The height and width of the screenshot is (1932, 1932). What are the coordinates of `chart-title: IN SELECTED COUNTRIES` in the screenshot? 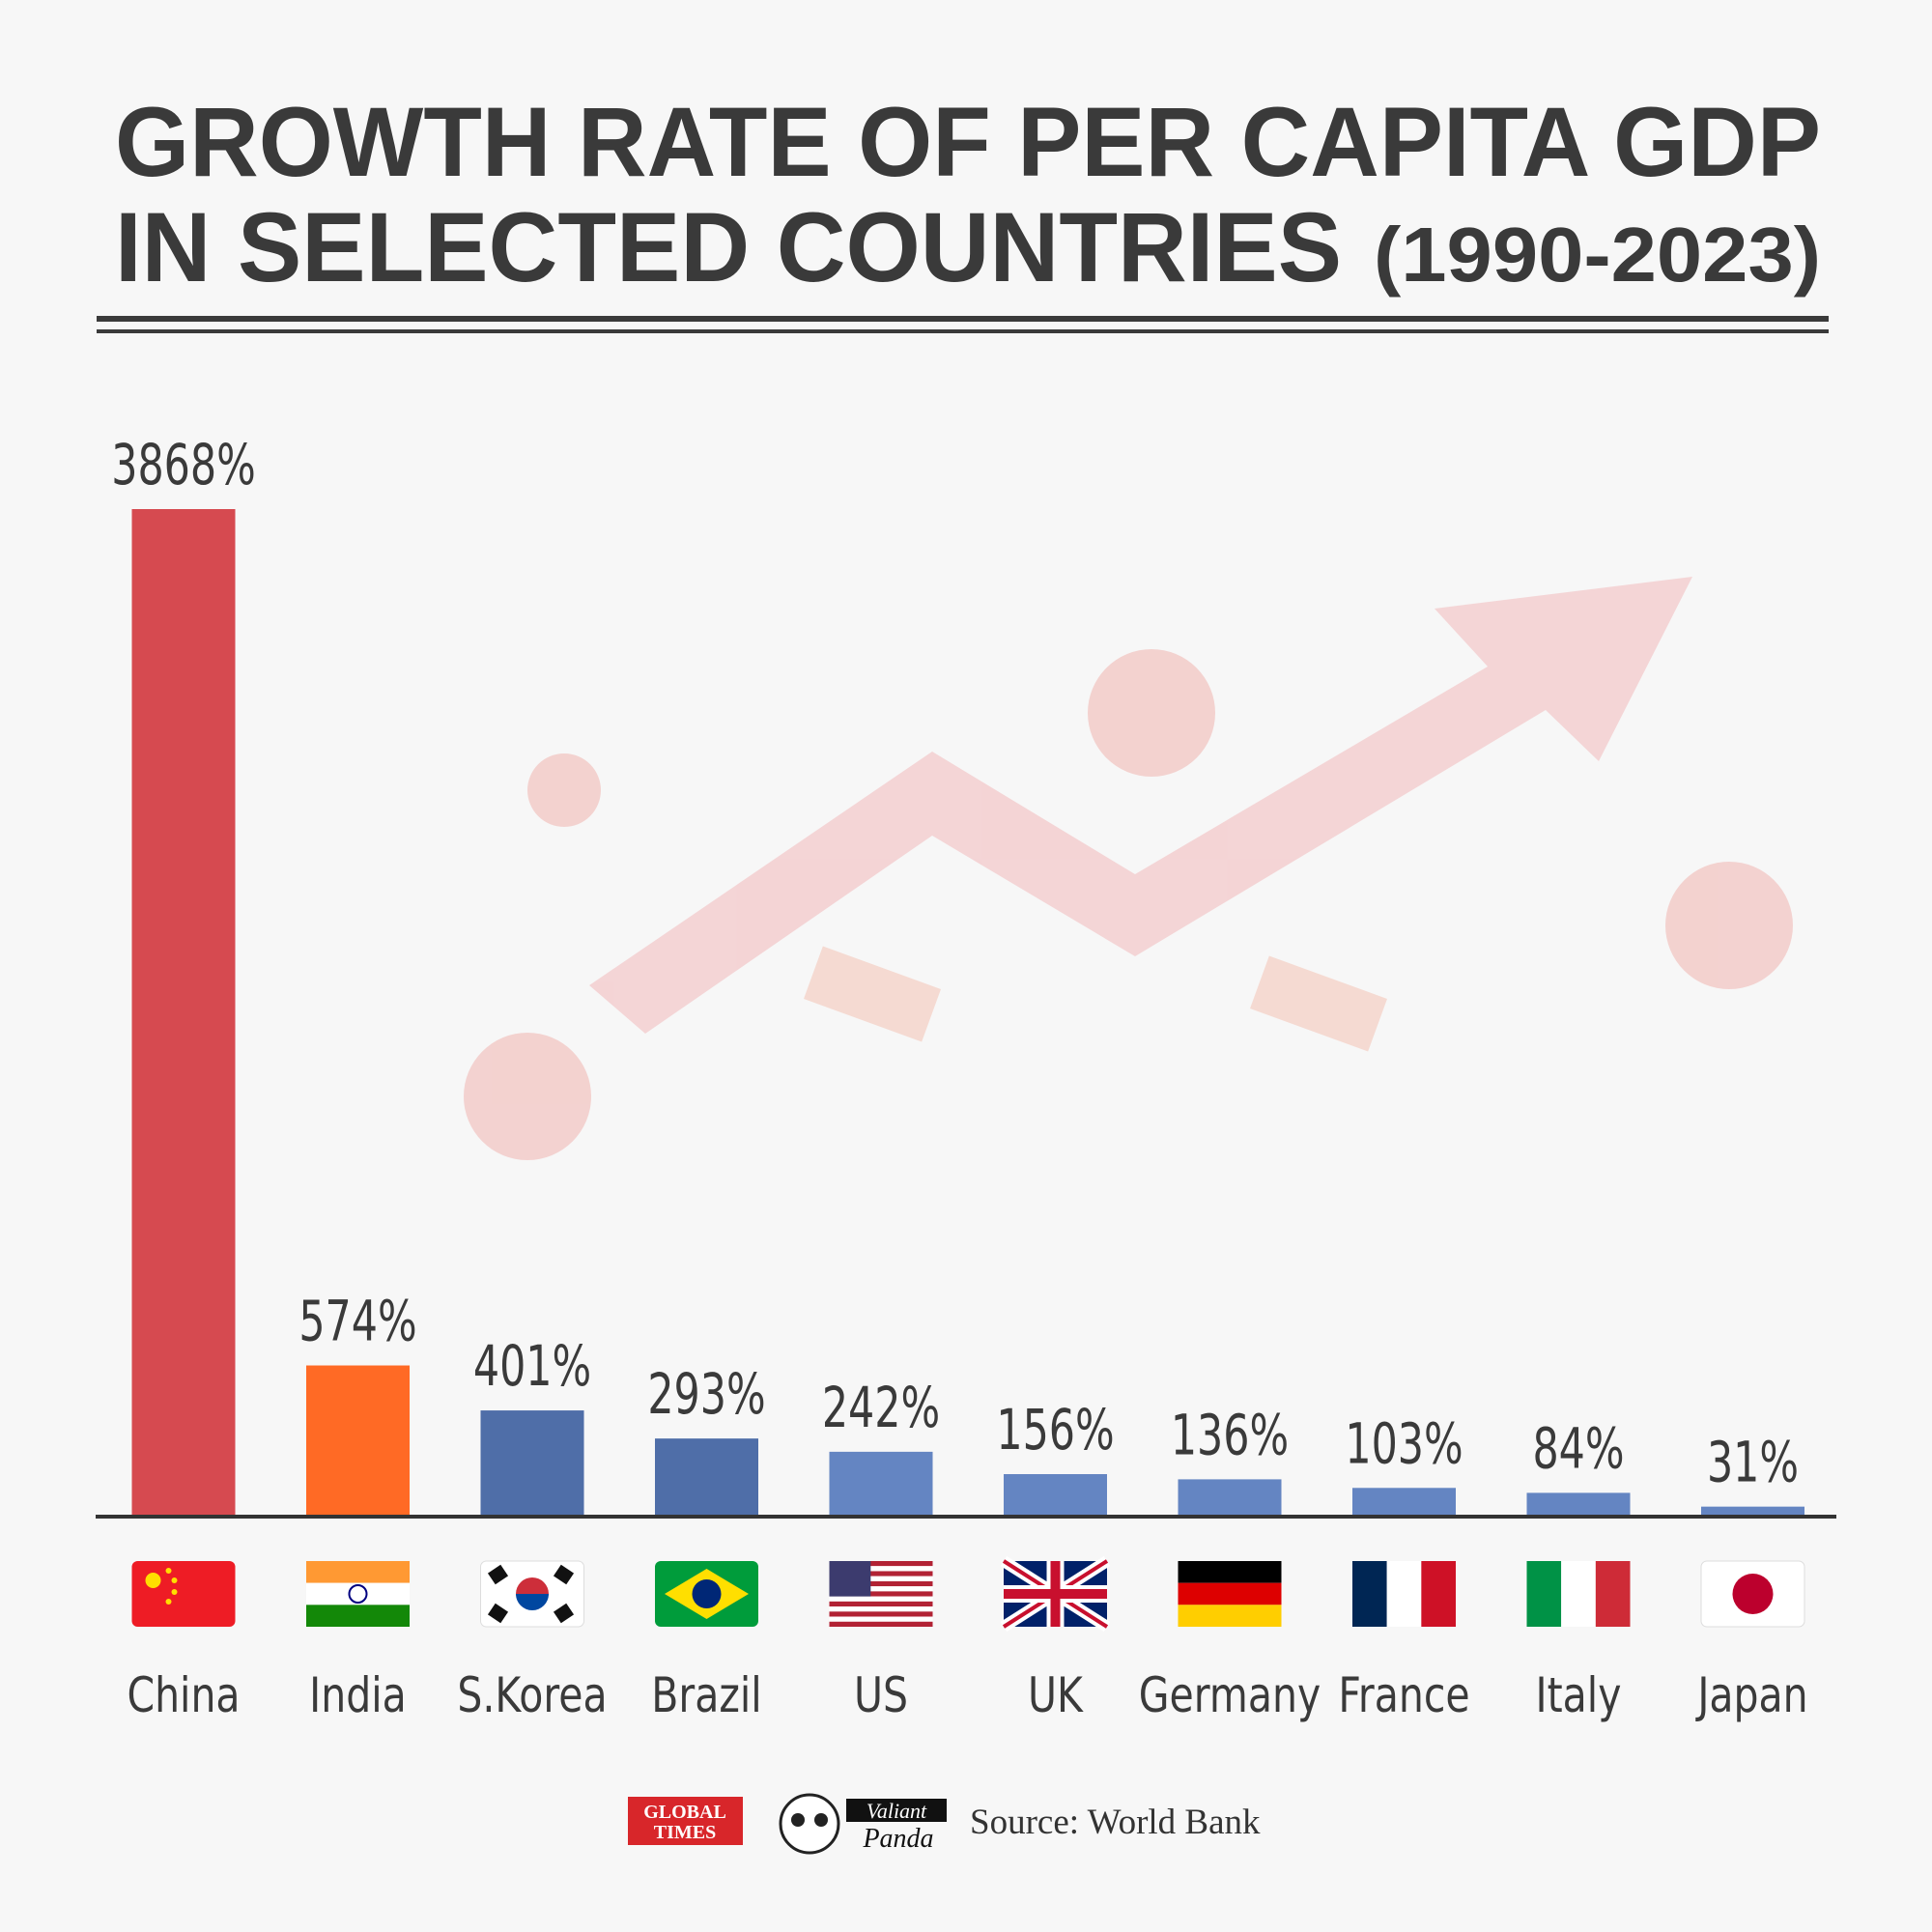 It's located at (728, 247).